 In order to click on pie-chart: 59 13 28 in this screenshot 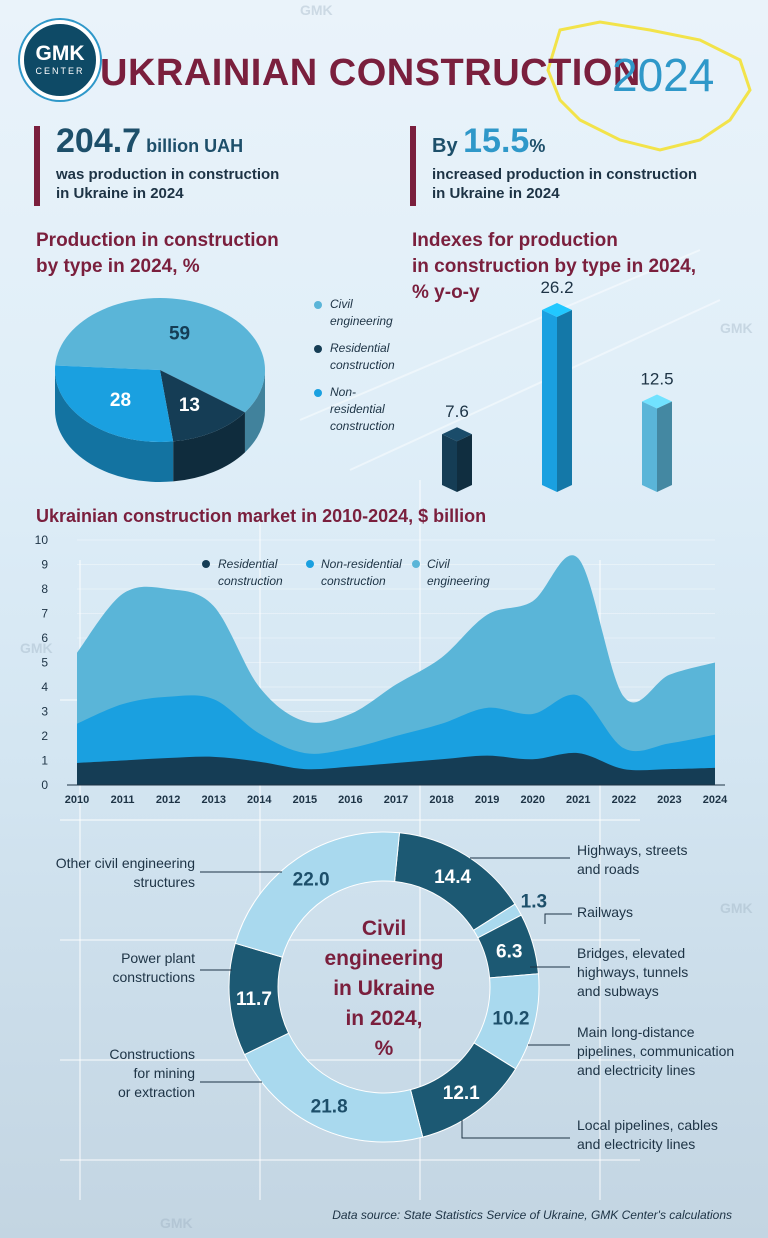, I will do `click(160, 390)`.